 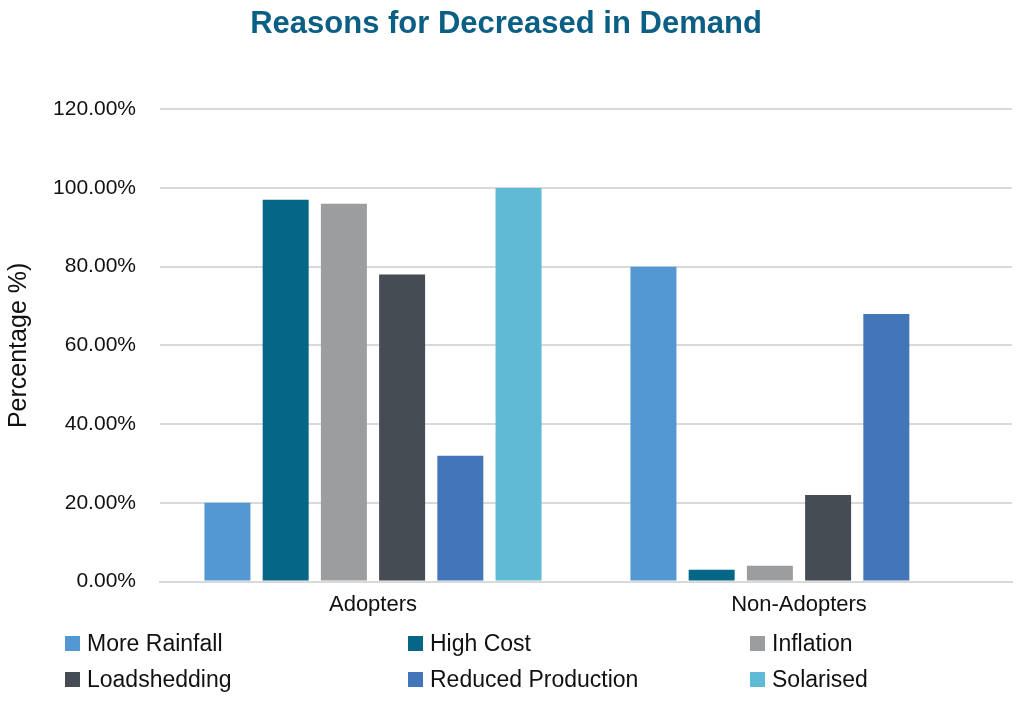 What do you see at coordinates (820, 679) in the screenshot?
I see `legend-label: Solarised` at bounding box center [820, 679].